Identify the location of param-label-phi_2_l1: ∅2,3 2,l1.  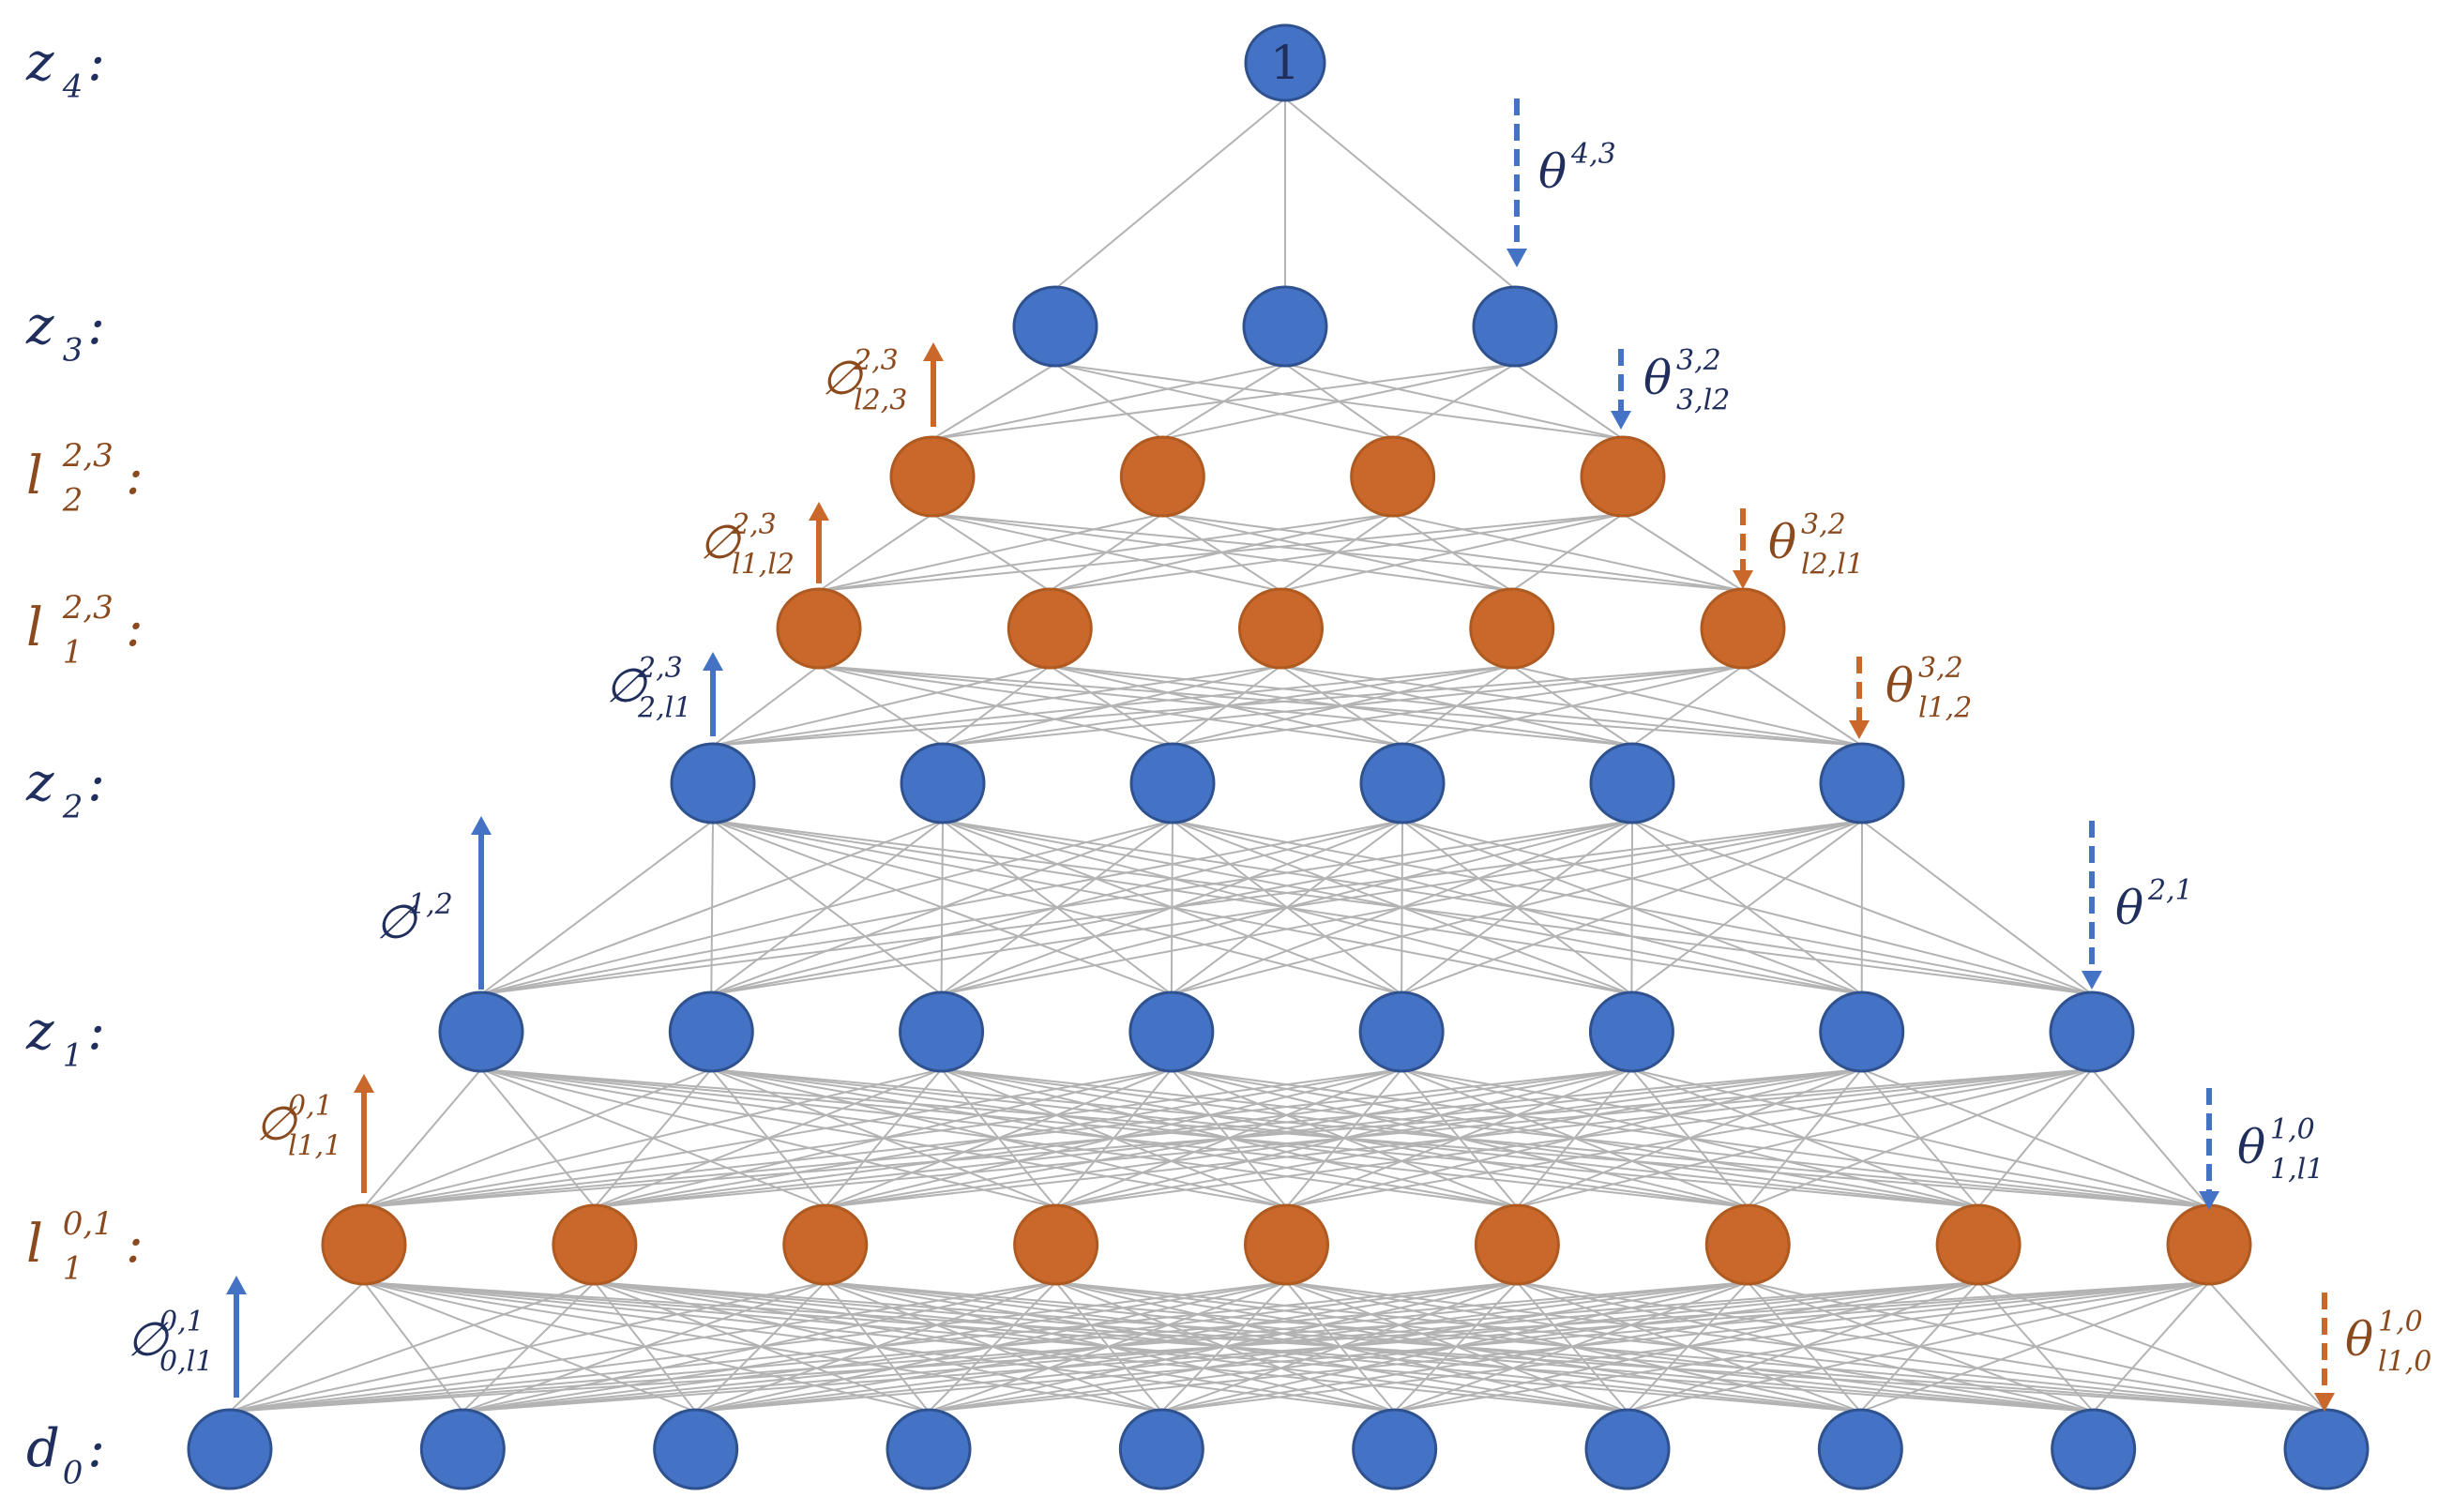
(648, 688).